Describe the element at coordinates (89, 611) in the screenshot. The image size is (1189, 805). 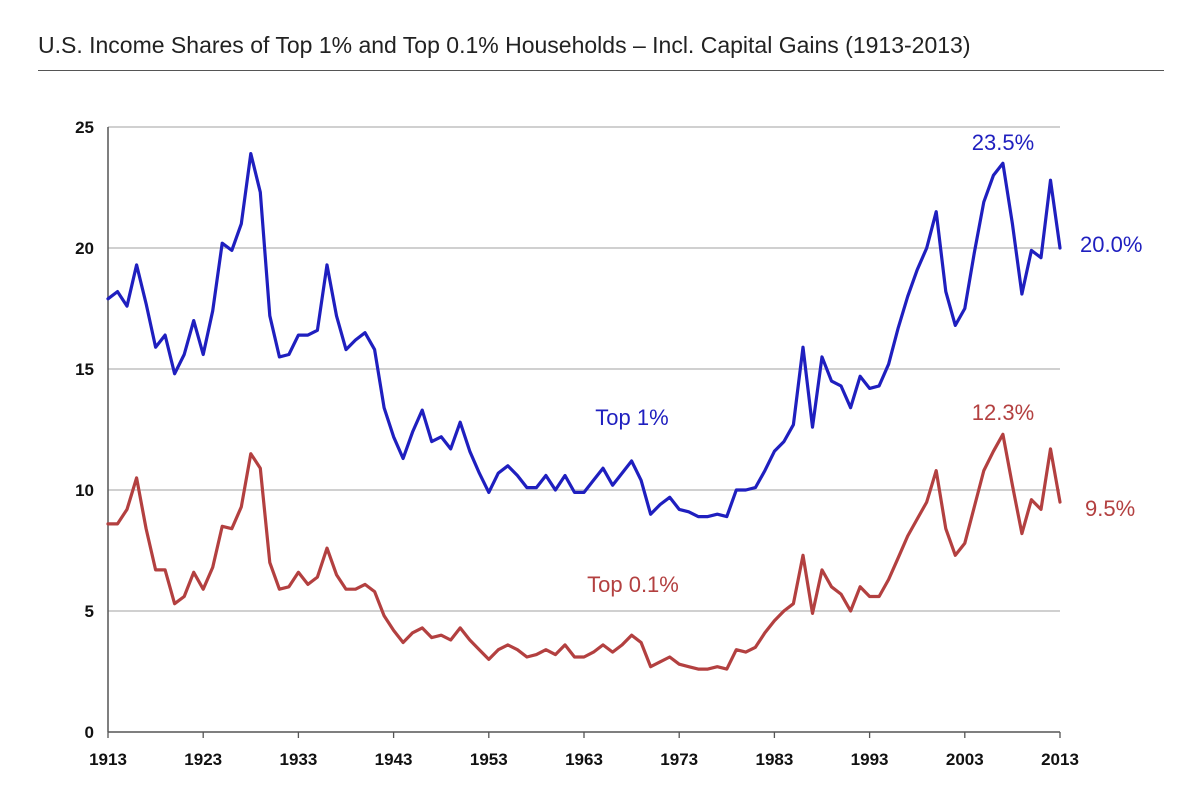
I see `y-tick-label-5: 5` at that location.